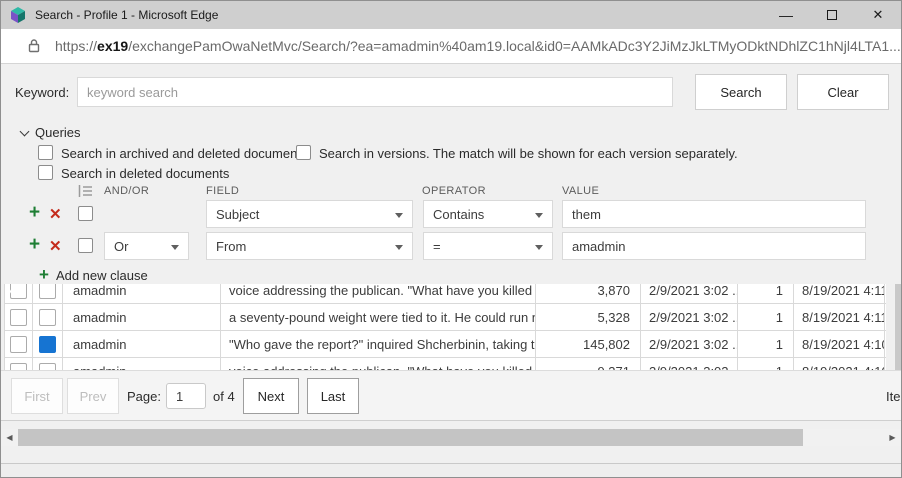  What do you see at coordinates (45, 172) in the screenshot?
I see `checkbox-search-deleted` at bounding box center [45, 172].